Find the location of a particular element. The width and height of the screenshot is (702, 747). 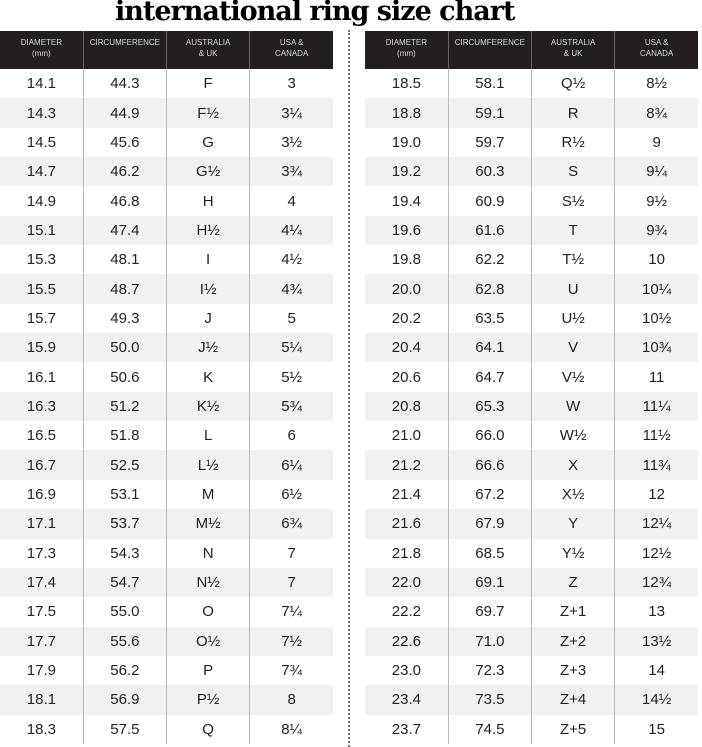

cell-diameter: 18.3 is located at coordinates (41, 729).